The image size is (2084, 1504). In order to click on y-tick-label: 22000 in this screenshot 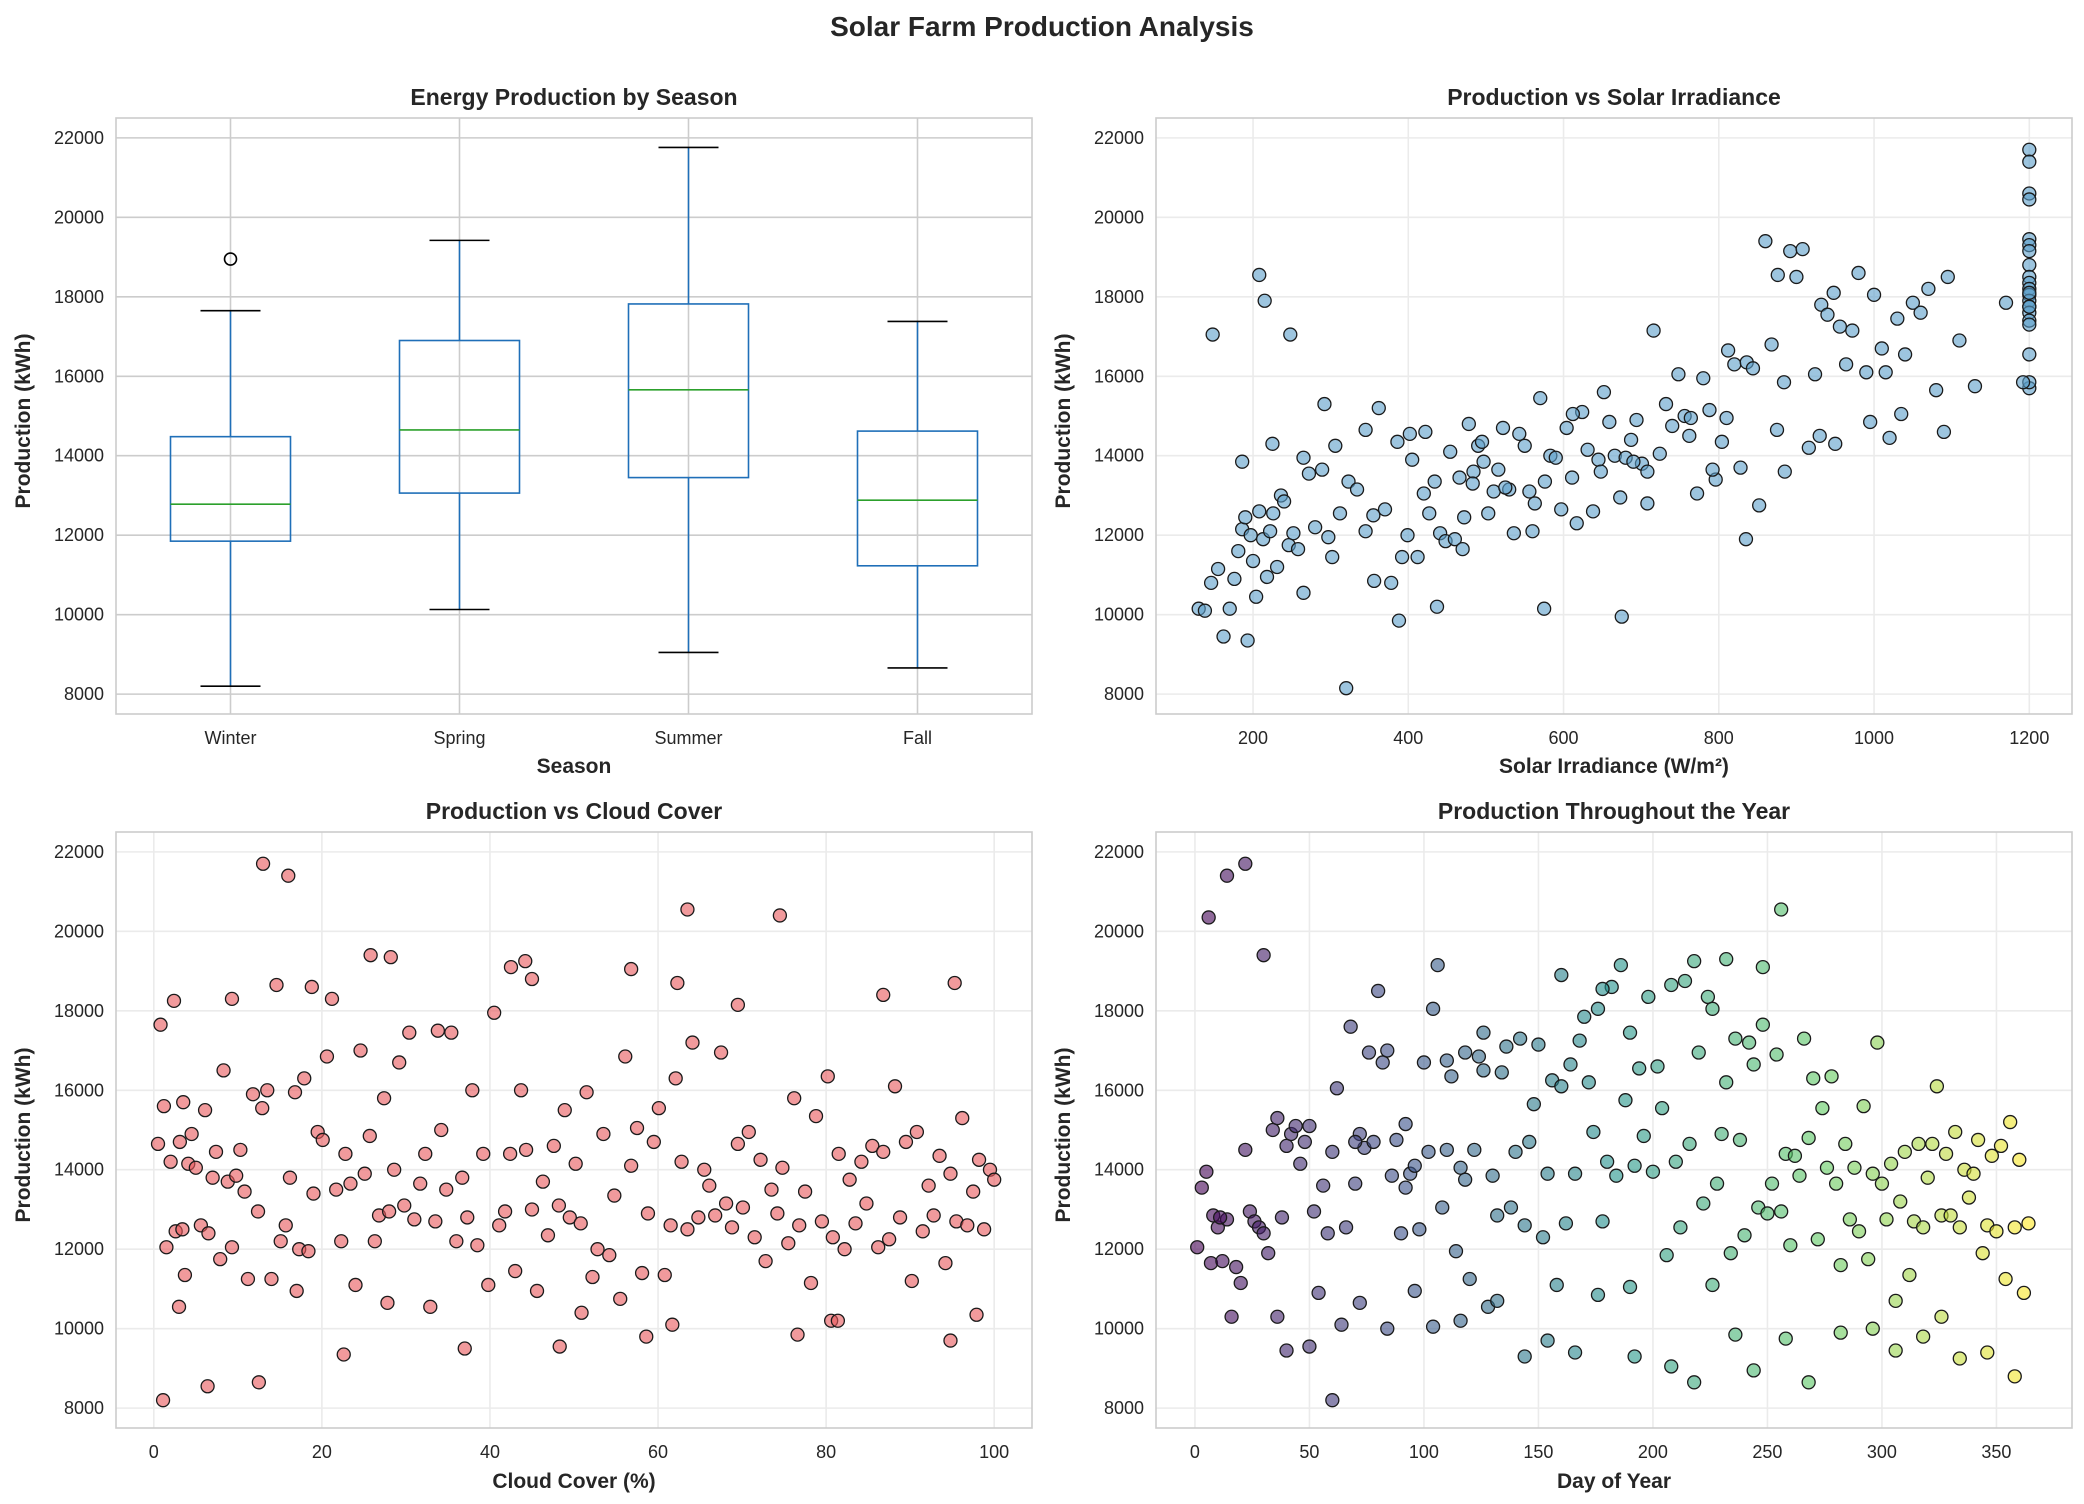, I will do `click(1119, 852)`.